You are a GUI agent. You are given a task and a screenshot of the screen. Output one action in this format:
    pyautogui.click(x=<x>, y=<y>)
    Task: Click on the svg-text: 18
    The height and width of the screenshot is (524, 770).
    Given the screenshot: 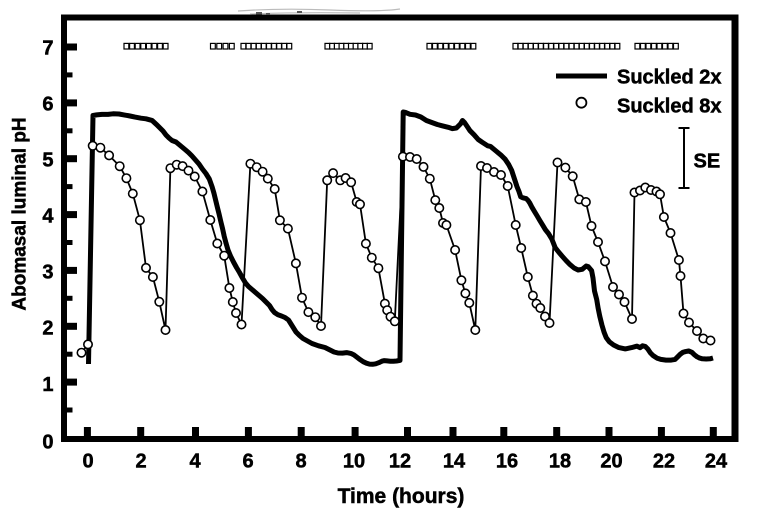 What is the action you would take?
    pyautogui.click(x=560, y=462)
    